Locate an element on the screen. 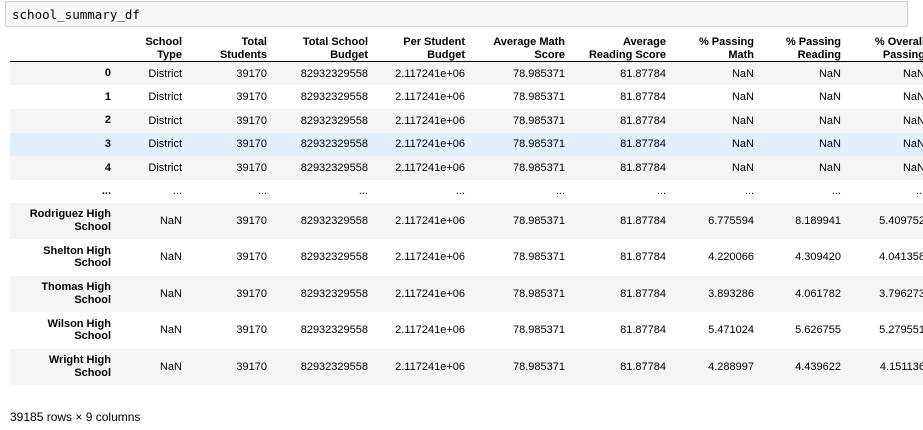 This screenshot has height=430, width=923. row-index: 2 is located at coordinates (107, 120).